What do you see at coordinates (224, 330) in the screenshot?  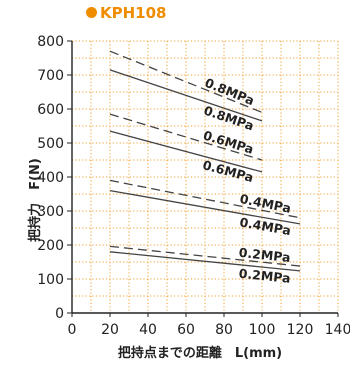 I see `x-tick-label: 80` at bounding box center [224, 330].